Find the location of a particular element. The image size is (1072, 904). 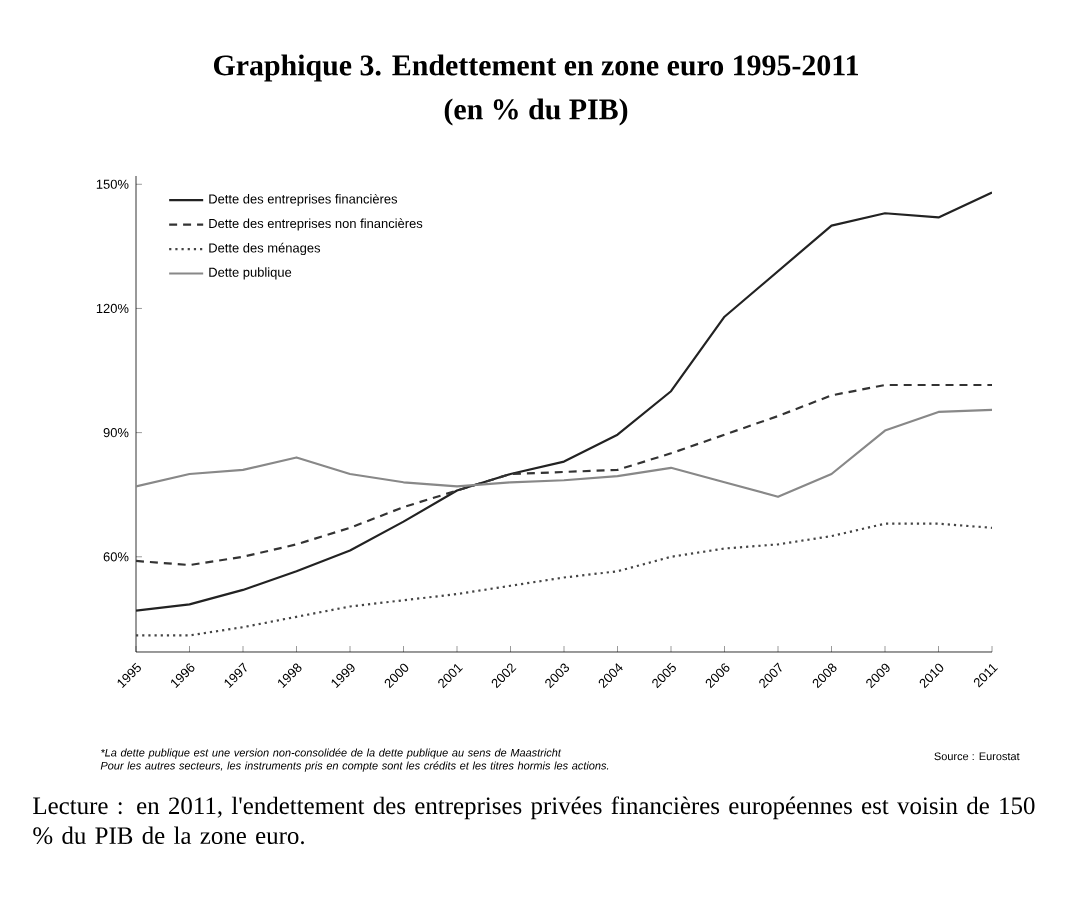

line-series is located at coordinates (564, 453).